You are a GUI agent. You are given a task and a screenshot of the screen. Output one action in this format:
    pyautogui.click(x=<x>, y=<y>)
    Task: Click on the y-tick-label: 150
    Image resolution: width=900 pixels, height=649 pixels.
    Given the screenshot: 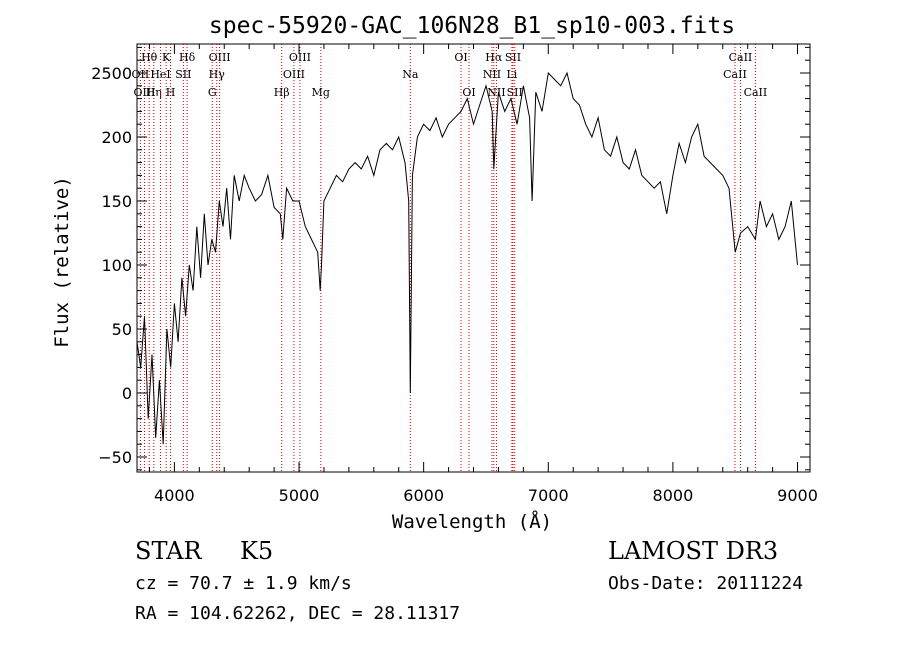 What is the action you would take?
    pyautogui.click(x=116, y=201)
    